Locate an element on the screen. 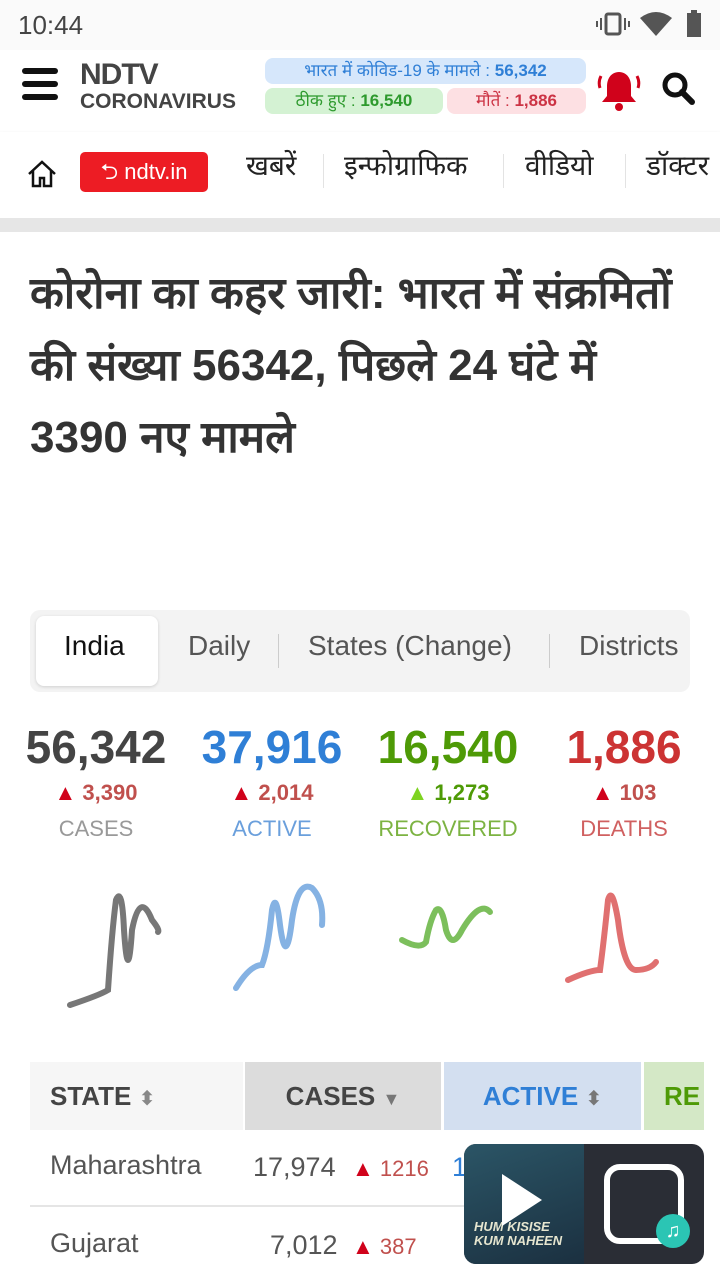 The image size is (720, 1280). search-icon is located at coordinates (678, 88).